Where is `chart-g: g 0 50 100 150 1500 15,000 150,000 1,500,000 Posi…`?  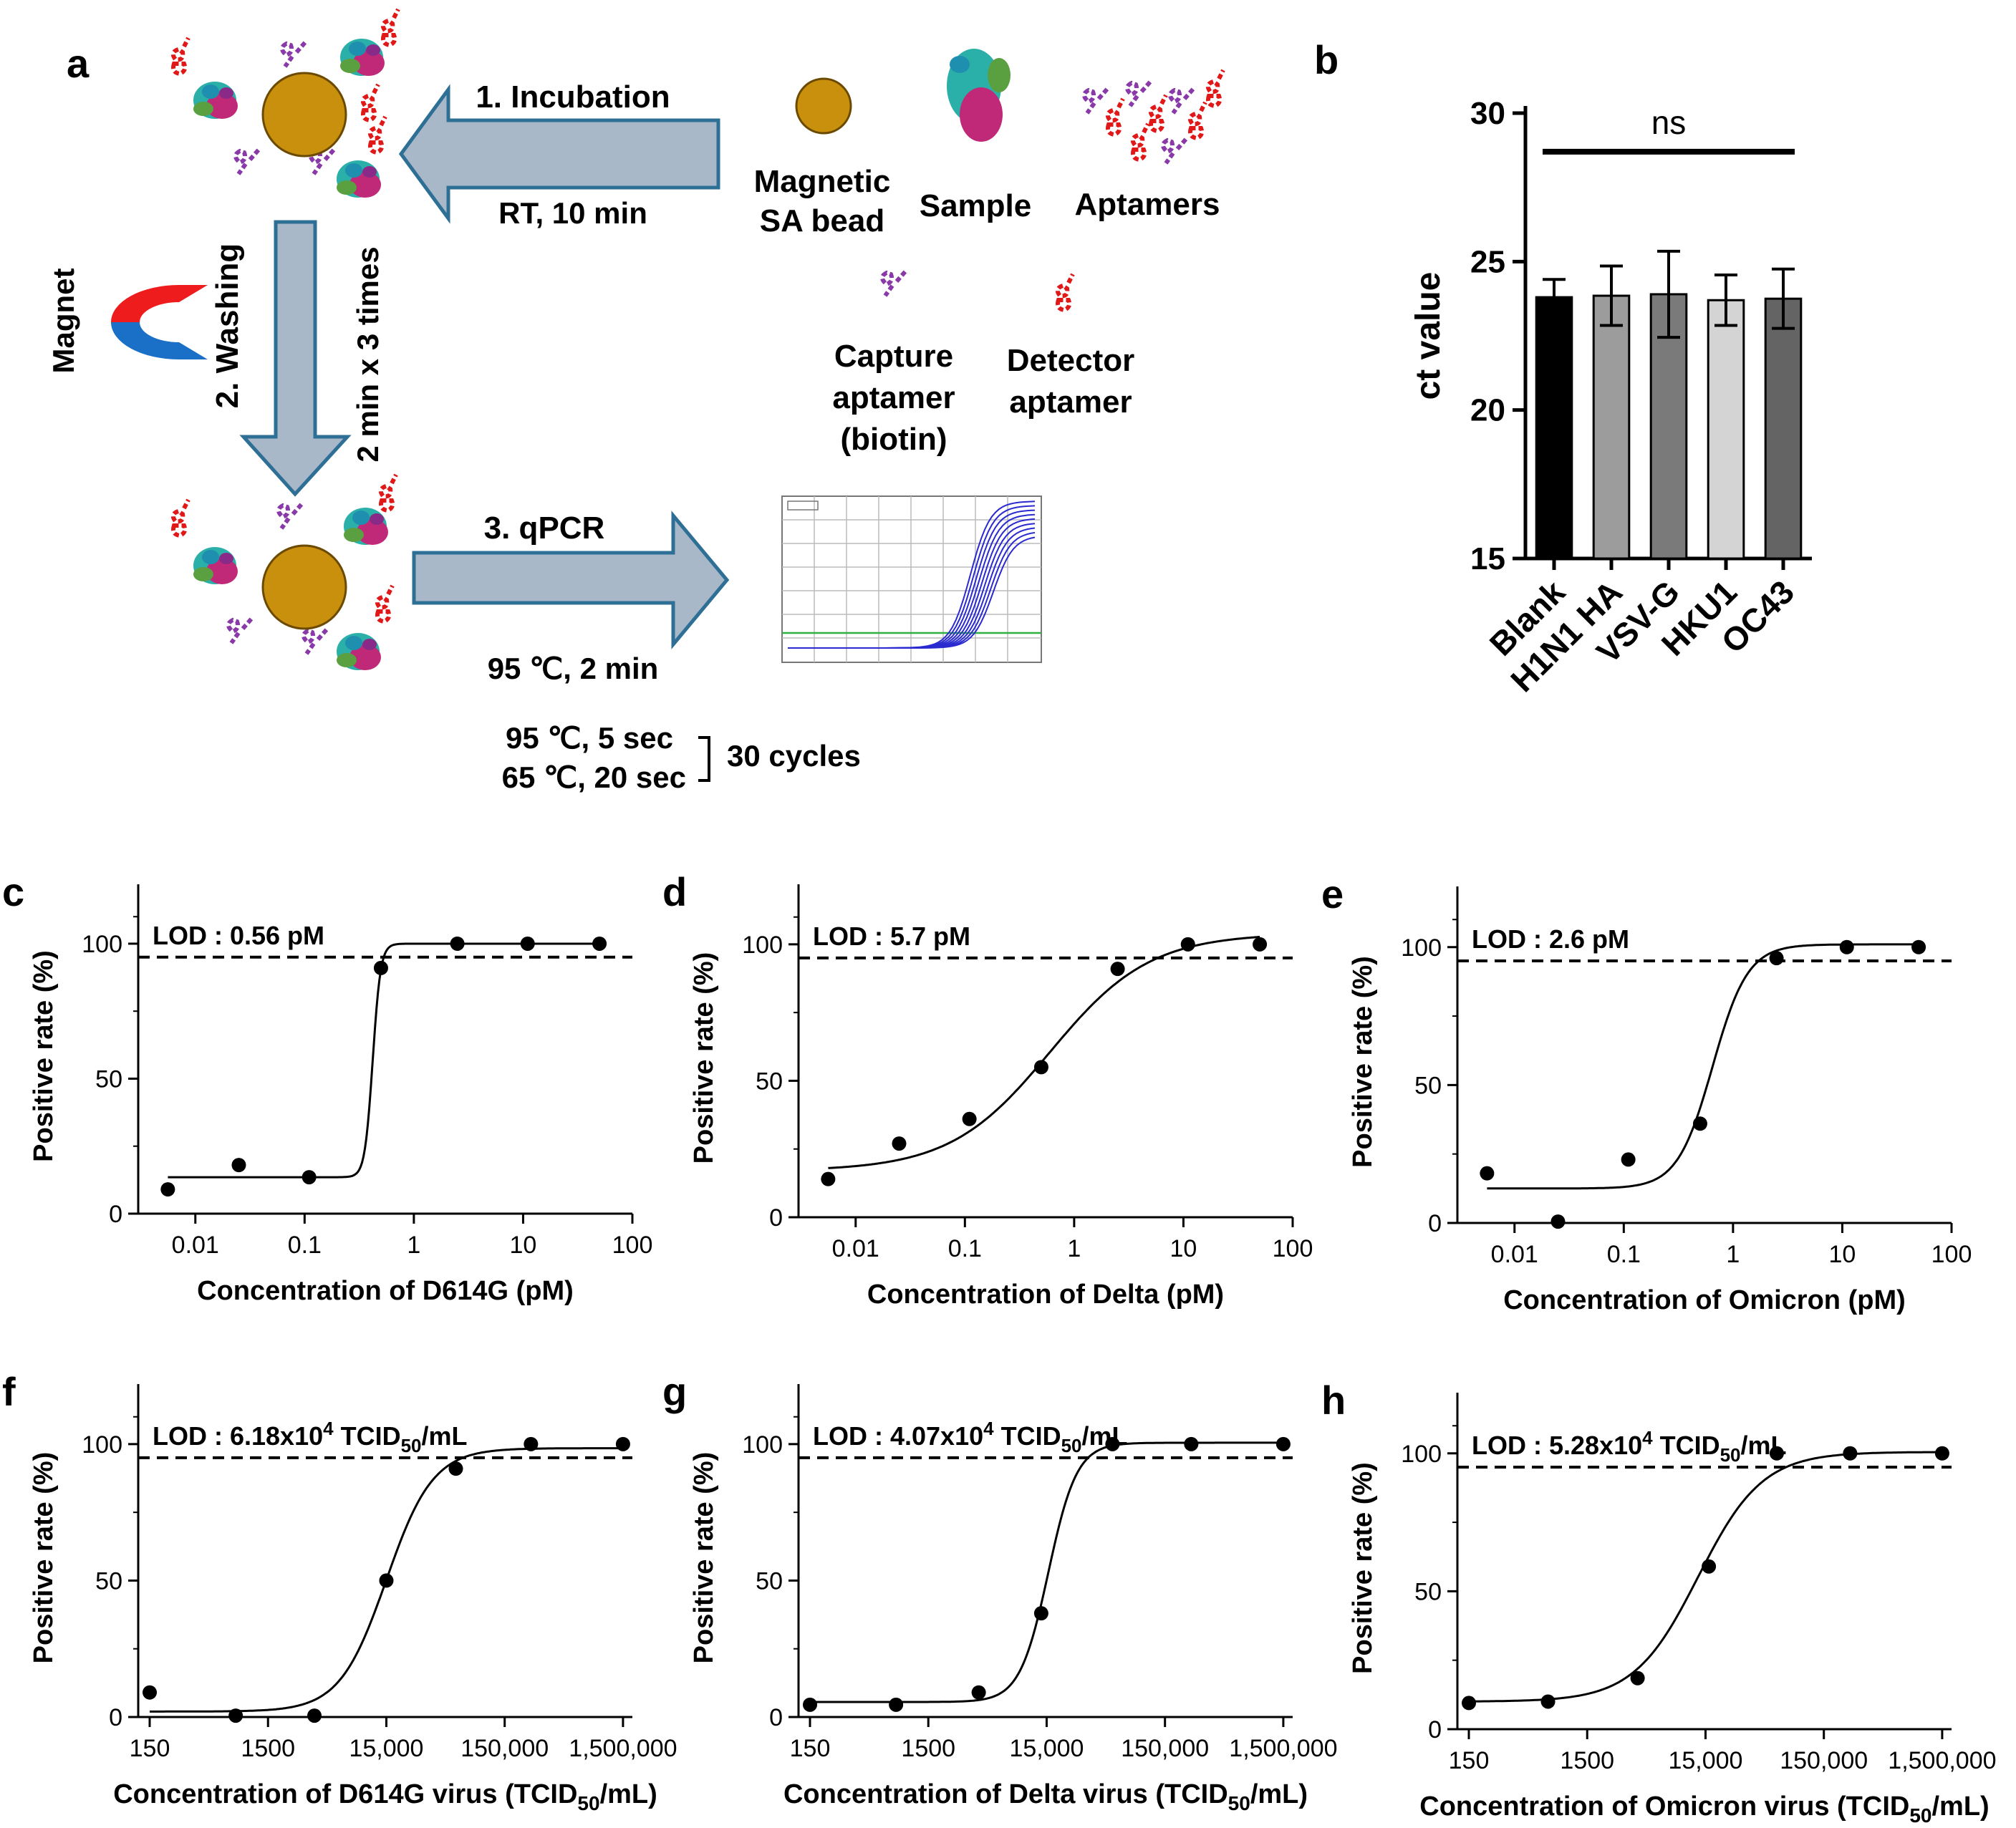 chart-g: g 0 50 100 150 1500 15,000 150,000 1,500,000 Posi… is located at coordinates (1000, 1591).